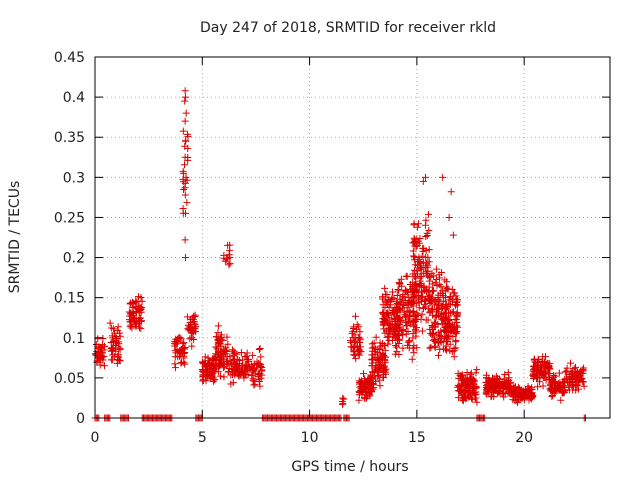 The image size is (640, 480). Describe the element at coordinates (69, 138) in the screenshot. I see `y-tick-label: 0.35` at that location.